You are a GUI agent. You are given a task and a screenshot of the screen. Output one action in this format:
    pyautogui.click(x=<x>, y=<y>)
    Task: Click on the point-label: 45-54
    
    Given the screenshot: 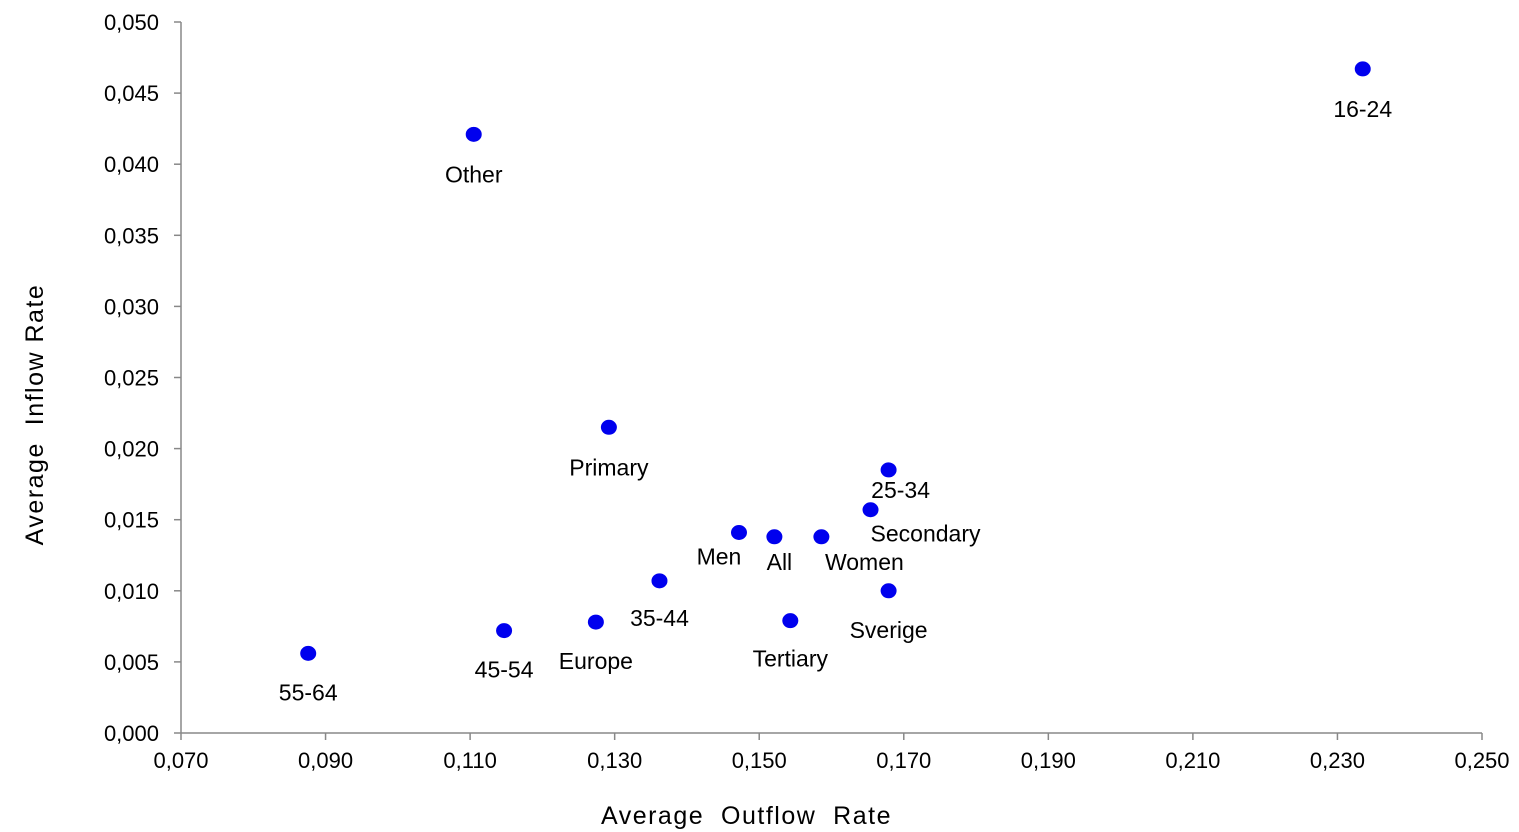 What is the action you would take?
    pyautogui.click(x=504, y=670)
    